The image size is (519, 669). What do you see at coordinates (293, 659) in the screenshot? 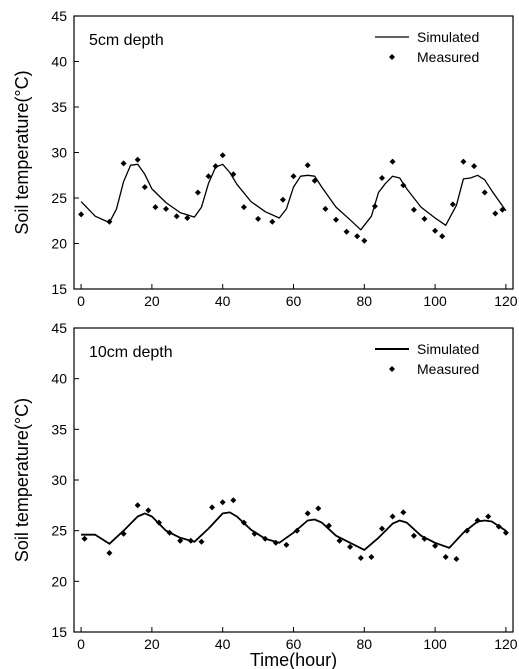
I see `x-axis-label: Time(hour)` at bounding box center [293, 659].